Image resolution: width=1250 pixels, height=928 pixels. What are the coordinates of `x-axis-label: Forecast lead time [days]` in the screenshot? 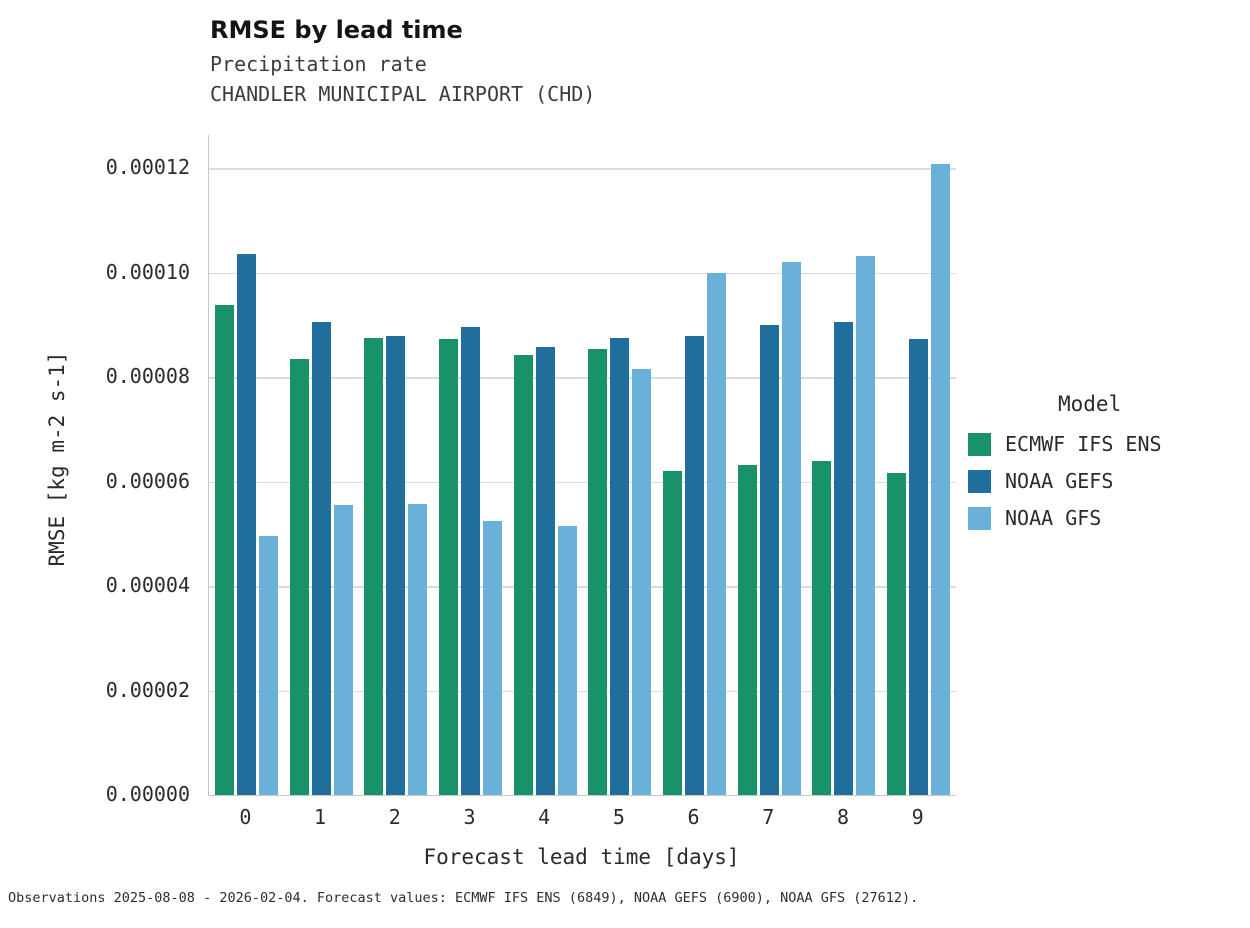 It's located at (581, 857).